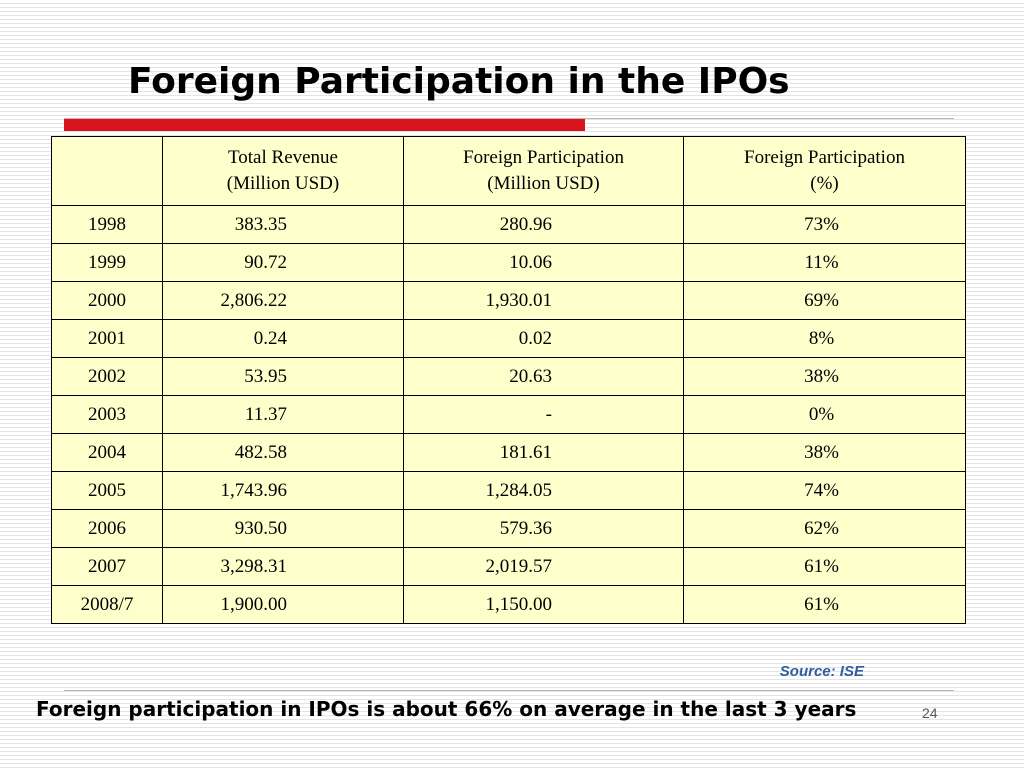 The width and height of the screenshot is (1024, 768). I want to click on foreign-pct-cell-text: 38%, so click(821, 452).